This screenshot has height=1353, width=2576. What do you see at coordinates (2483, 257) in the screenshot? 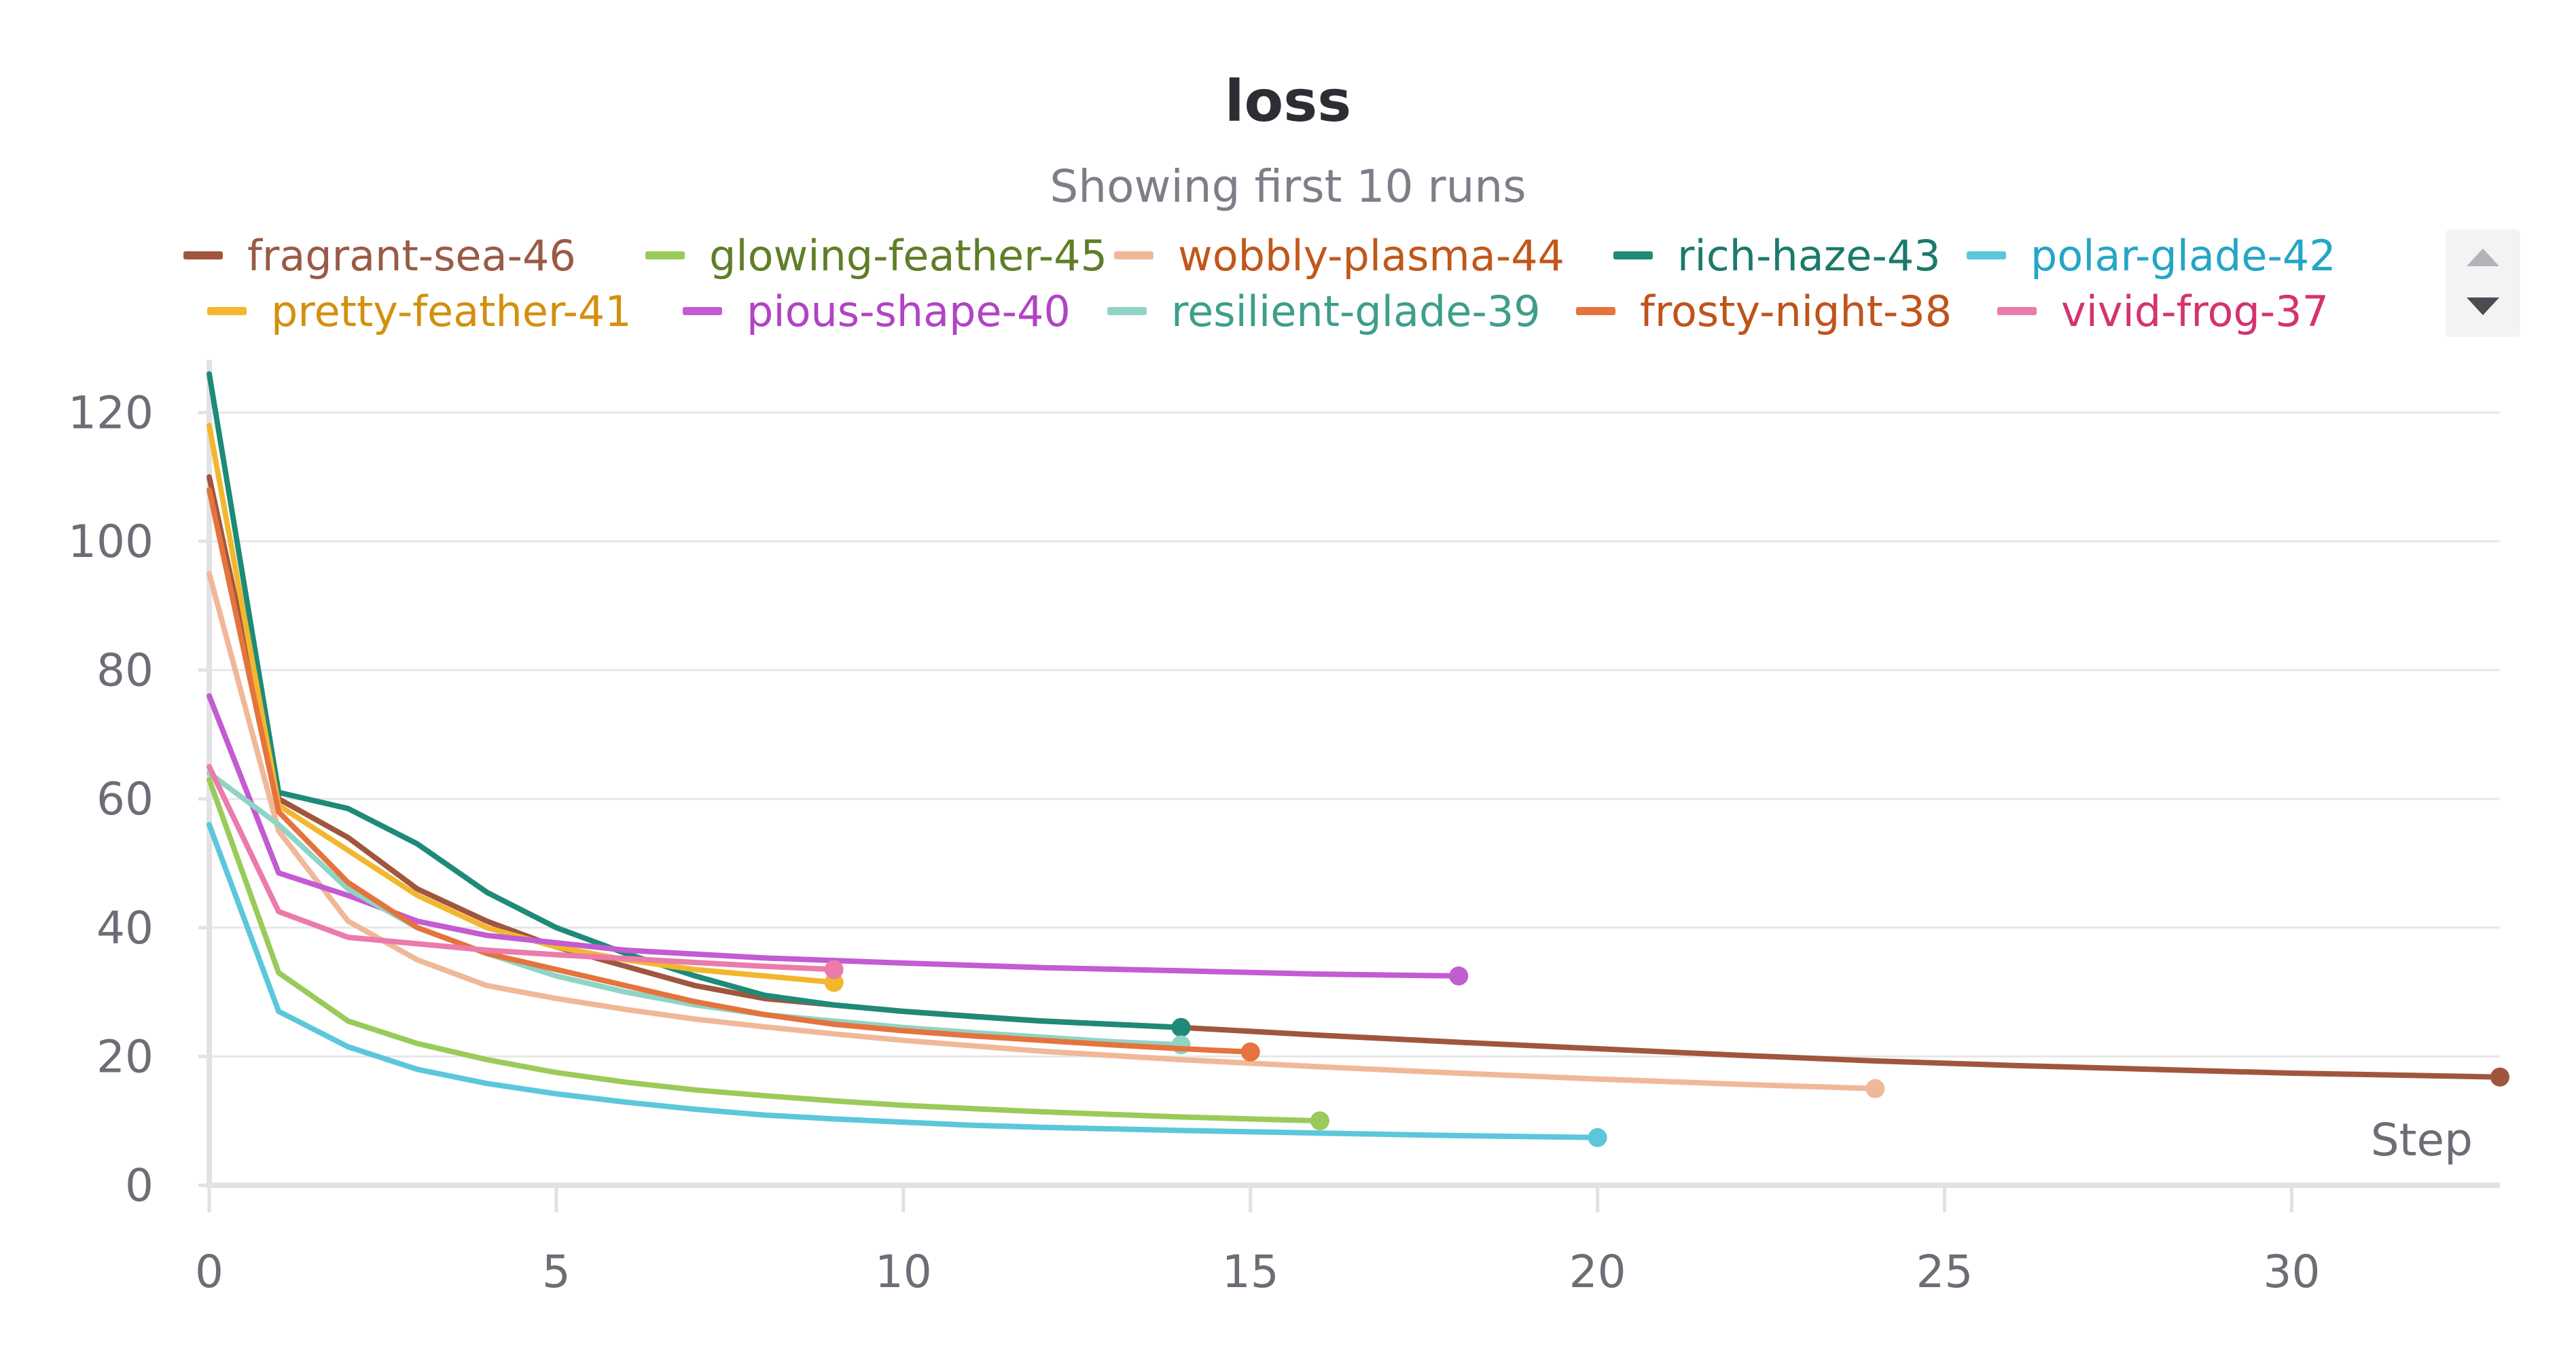
I see `legend-scroll-up-icon` at bounding box center [2483, 257].